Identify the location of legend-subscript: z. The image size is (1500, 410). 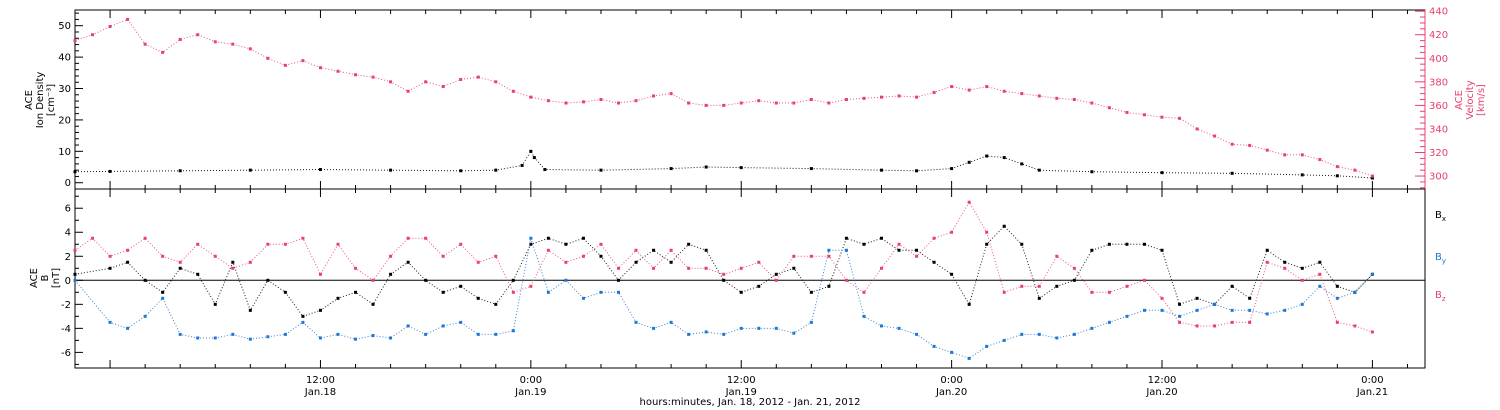
(1444, 299).